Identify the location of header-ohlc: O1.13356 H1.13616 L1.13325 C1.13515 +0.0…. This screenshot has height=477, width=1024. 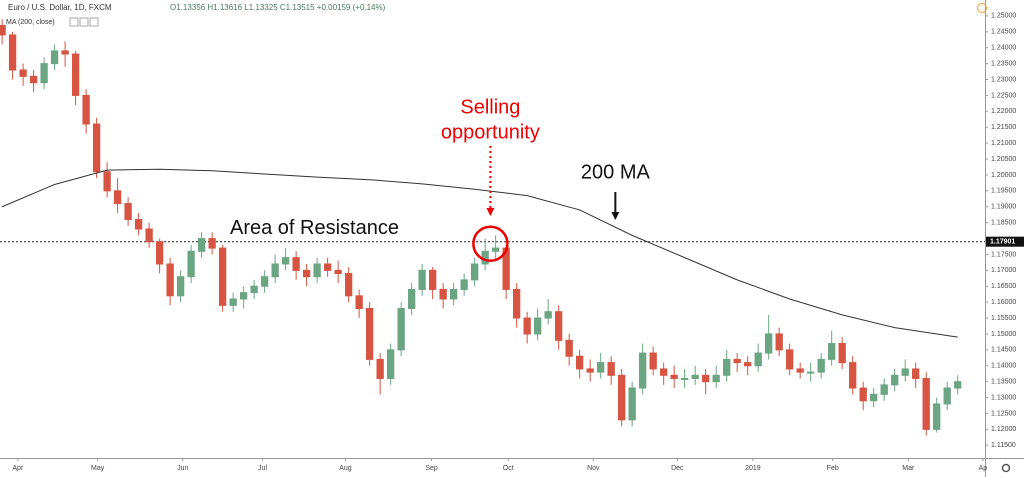
(278, 7).